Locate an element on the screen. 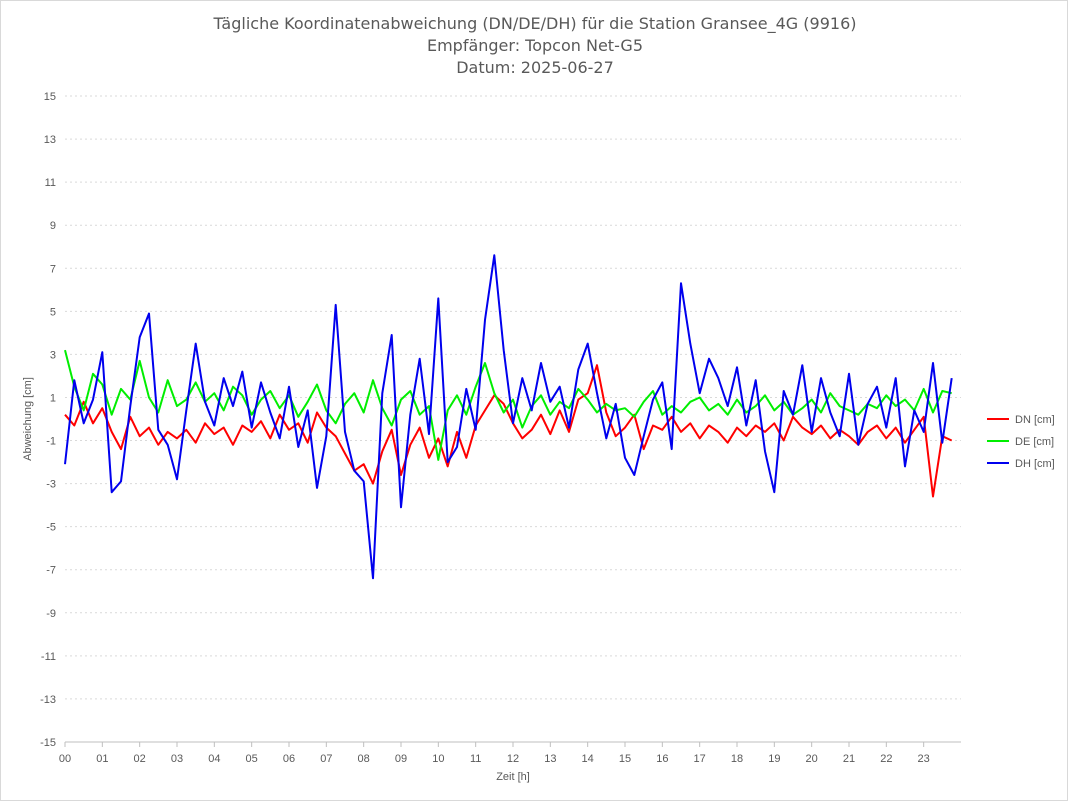  x-tick-label: 07 is located at coordinates (326, 759).